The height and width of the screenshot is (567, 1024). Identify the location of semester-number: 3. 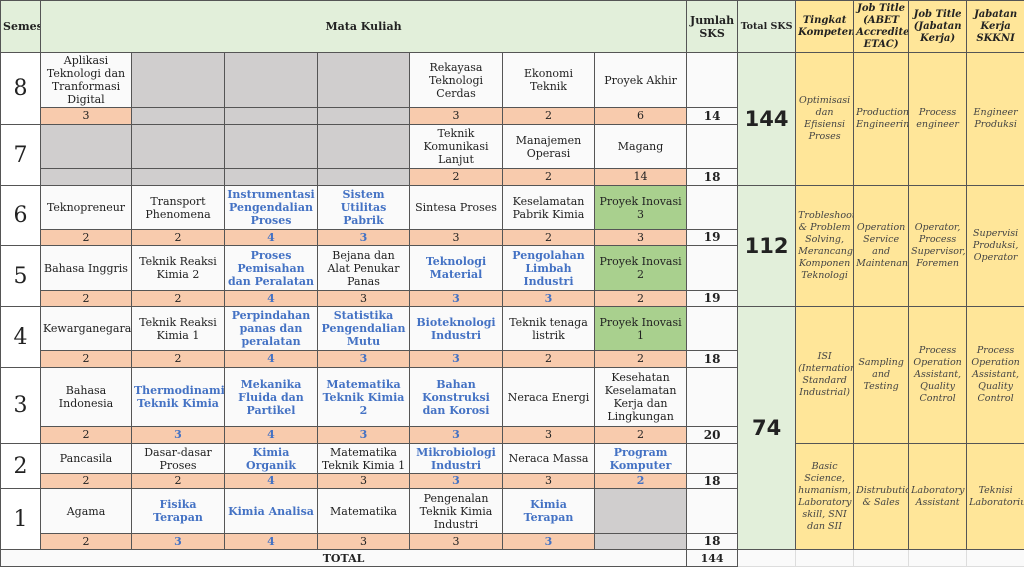
(20, 405).